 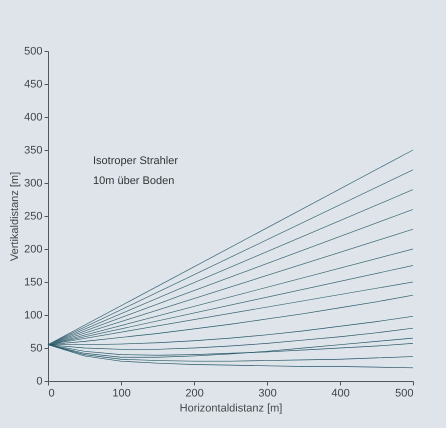 I want to click on y-tick-label: 100, so click(x=33, y=316).